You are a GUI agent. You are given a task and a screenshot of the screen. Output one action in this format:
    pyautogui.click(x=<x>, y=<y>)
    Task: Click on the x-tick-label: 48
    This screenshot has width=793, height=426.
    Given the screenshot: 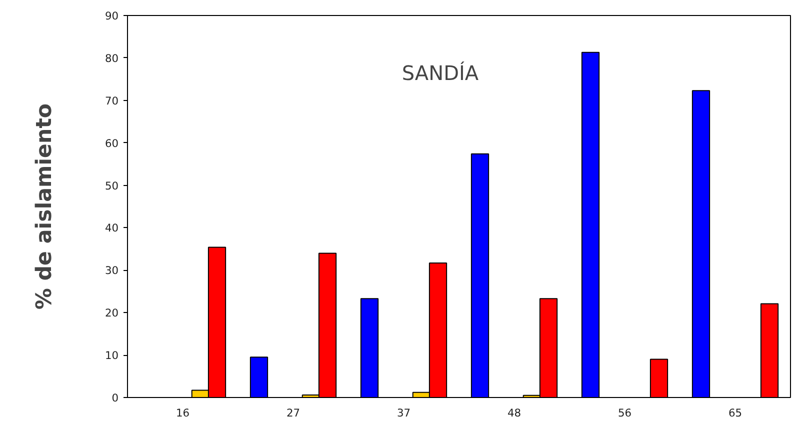 What is the action you would take?
    pyautogui.click(x=514, y=413)
    